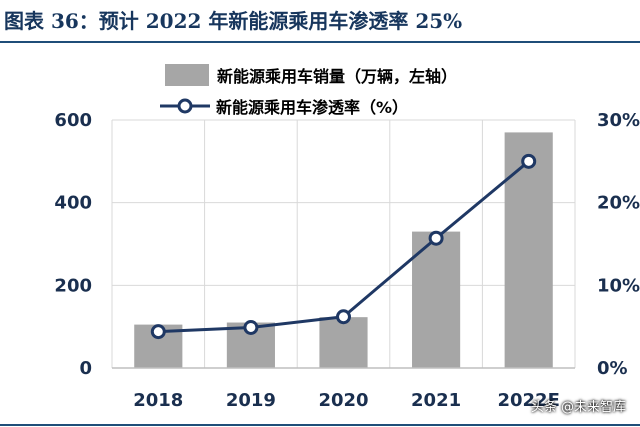 Image resolution: width=640 pixels, height=427 pixels. Describe the element at coordinates (73, 285) in the screenshot. I see `y-left-tick-label: 200` at that location.